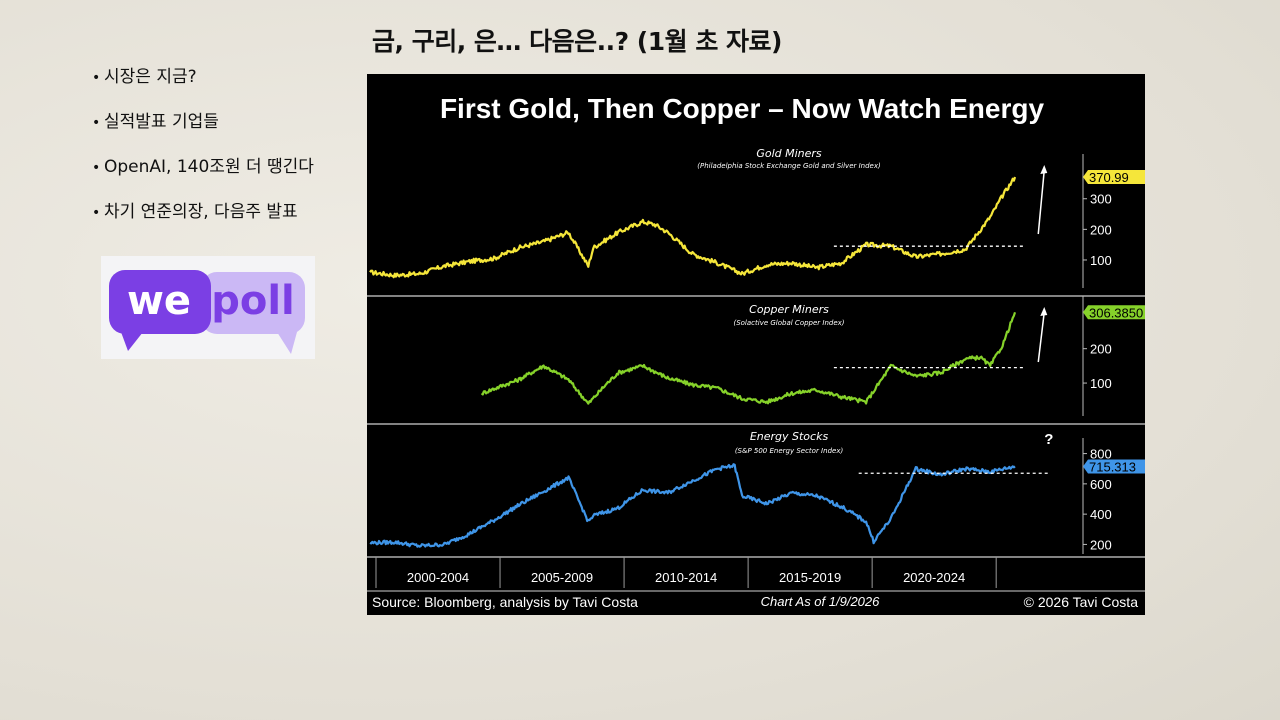 The height and width of the screenshot is (720, 1280). Describe the element at coordinates (789, 309) in the screenshot. I see `panel-title: Copper Miners` at that location.